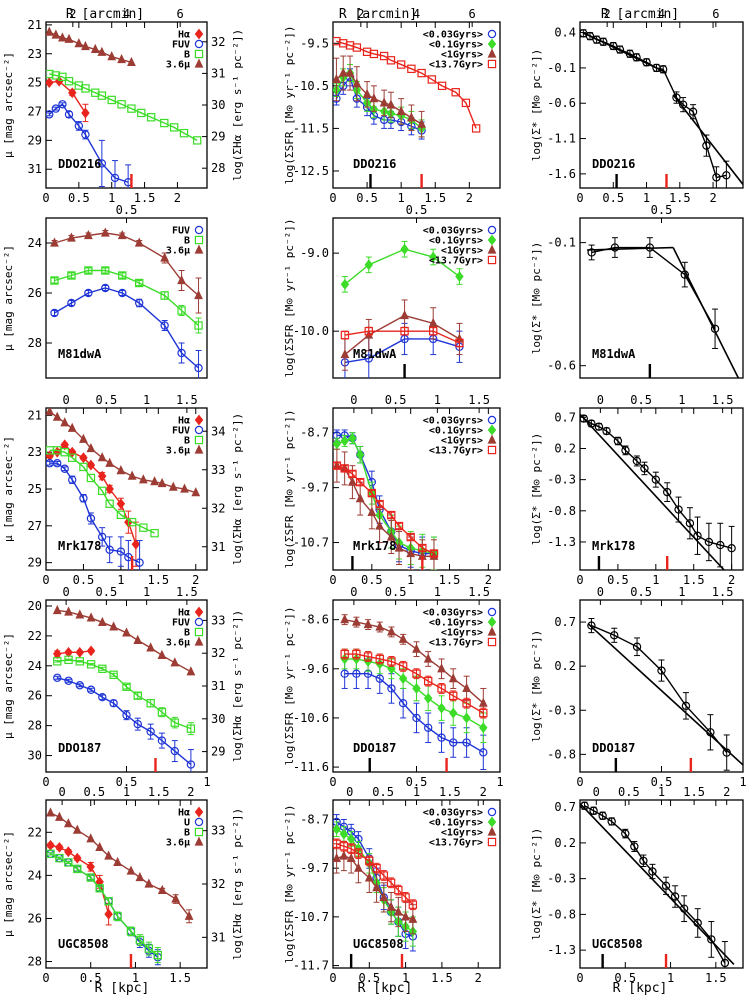  I want to click on y-tick-label: 0.7, so click(565, 807).